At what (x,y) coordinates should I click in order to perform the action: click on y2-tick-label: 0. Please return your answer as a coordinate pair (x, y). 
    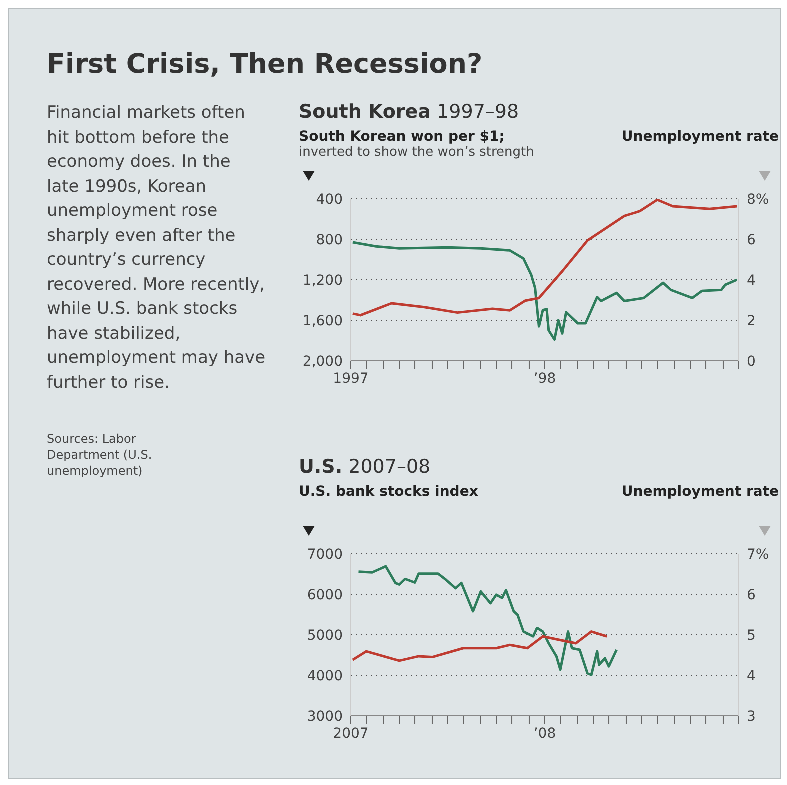
    Looking at the image, I should click on (751, 362).